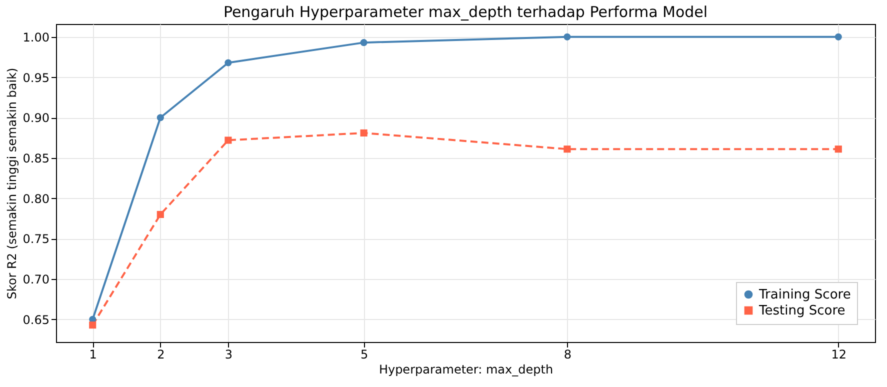  I want to click on x-axis-title: Hyperparameter: max_depth, so click(466, 369).